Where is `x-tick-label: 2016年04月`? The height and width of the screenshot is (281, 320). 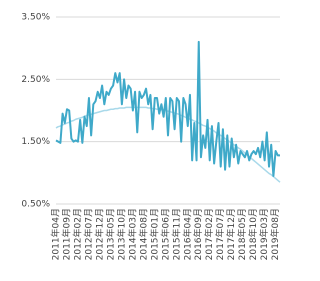 x-tick-label: 2016年04月 is located at coordinates (187, 234).